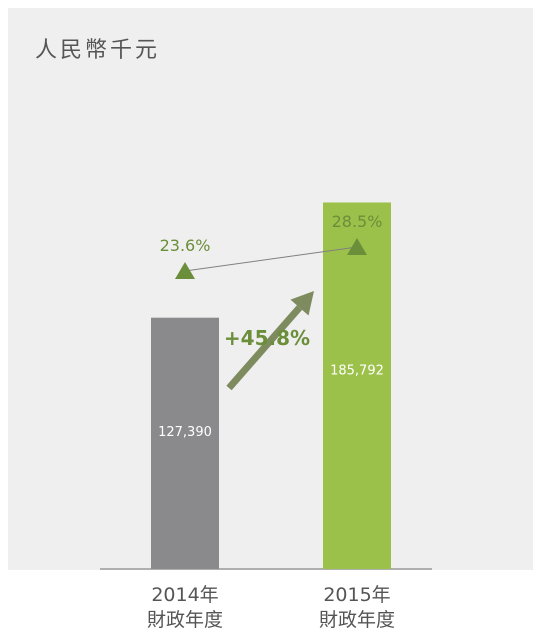  I want to click on x-tick-period-2015: 財政年度, so click(356, 620).